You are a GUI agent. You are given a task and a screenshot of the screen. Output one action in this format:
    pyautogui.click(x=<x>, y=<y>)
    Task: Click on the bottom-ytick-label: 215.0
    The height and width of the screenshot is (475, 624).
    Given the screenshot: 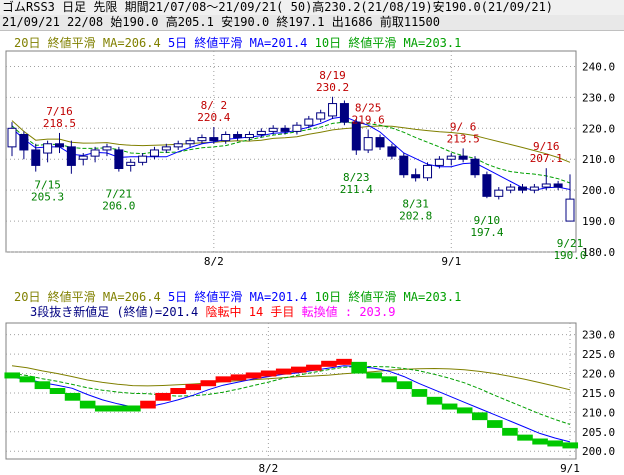 What is the action you would take?
    pyautogui.click(x=598, y=393)
    